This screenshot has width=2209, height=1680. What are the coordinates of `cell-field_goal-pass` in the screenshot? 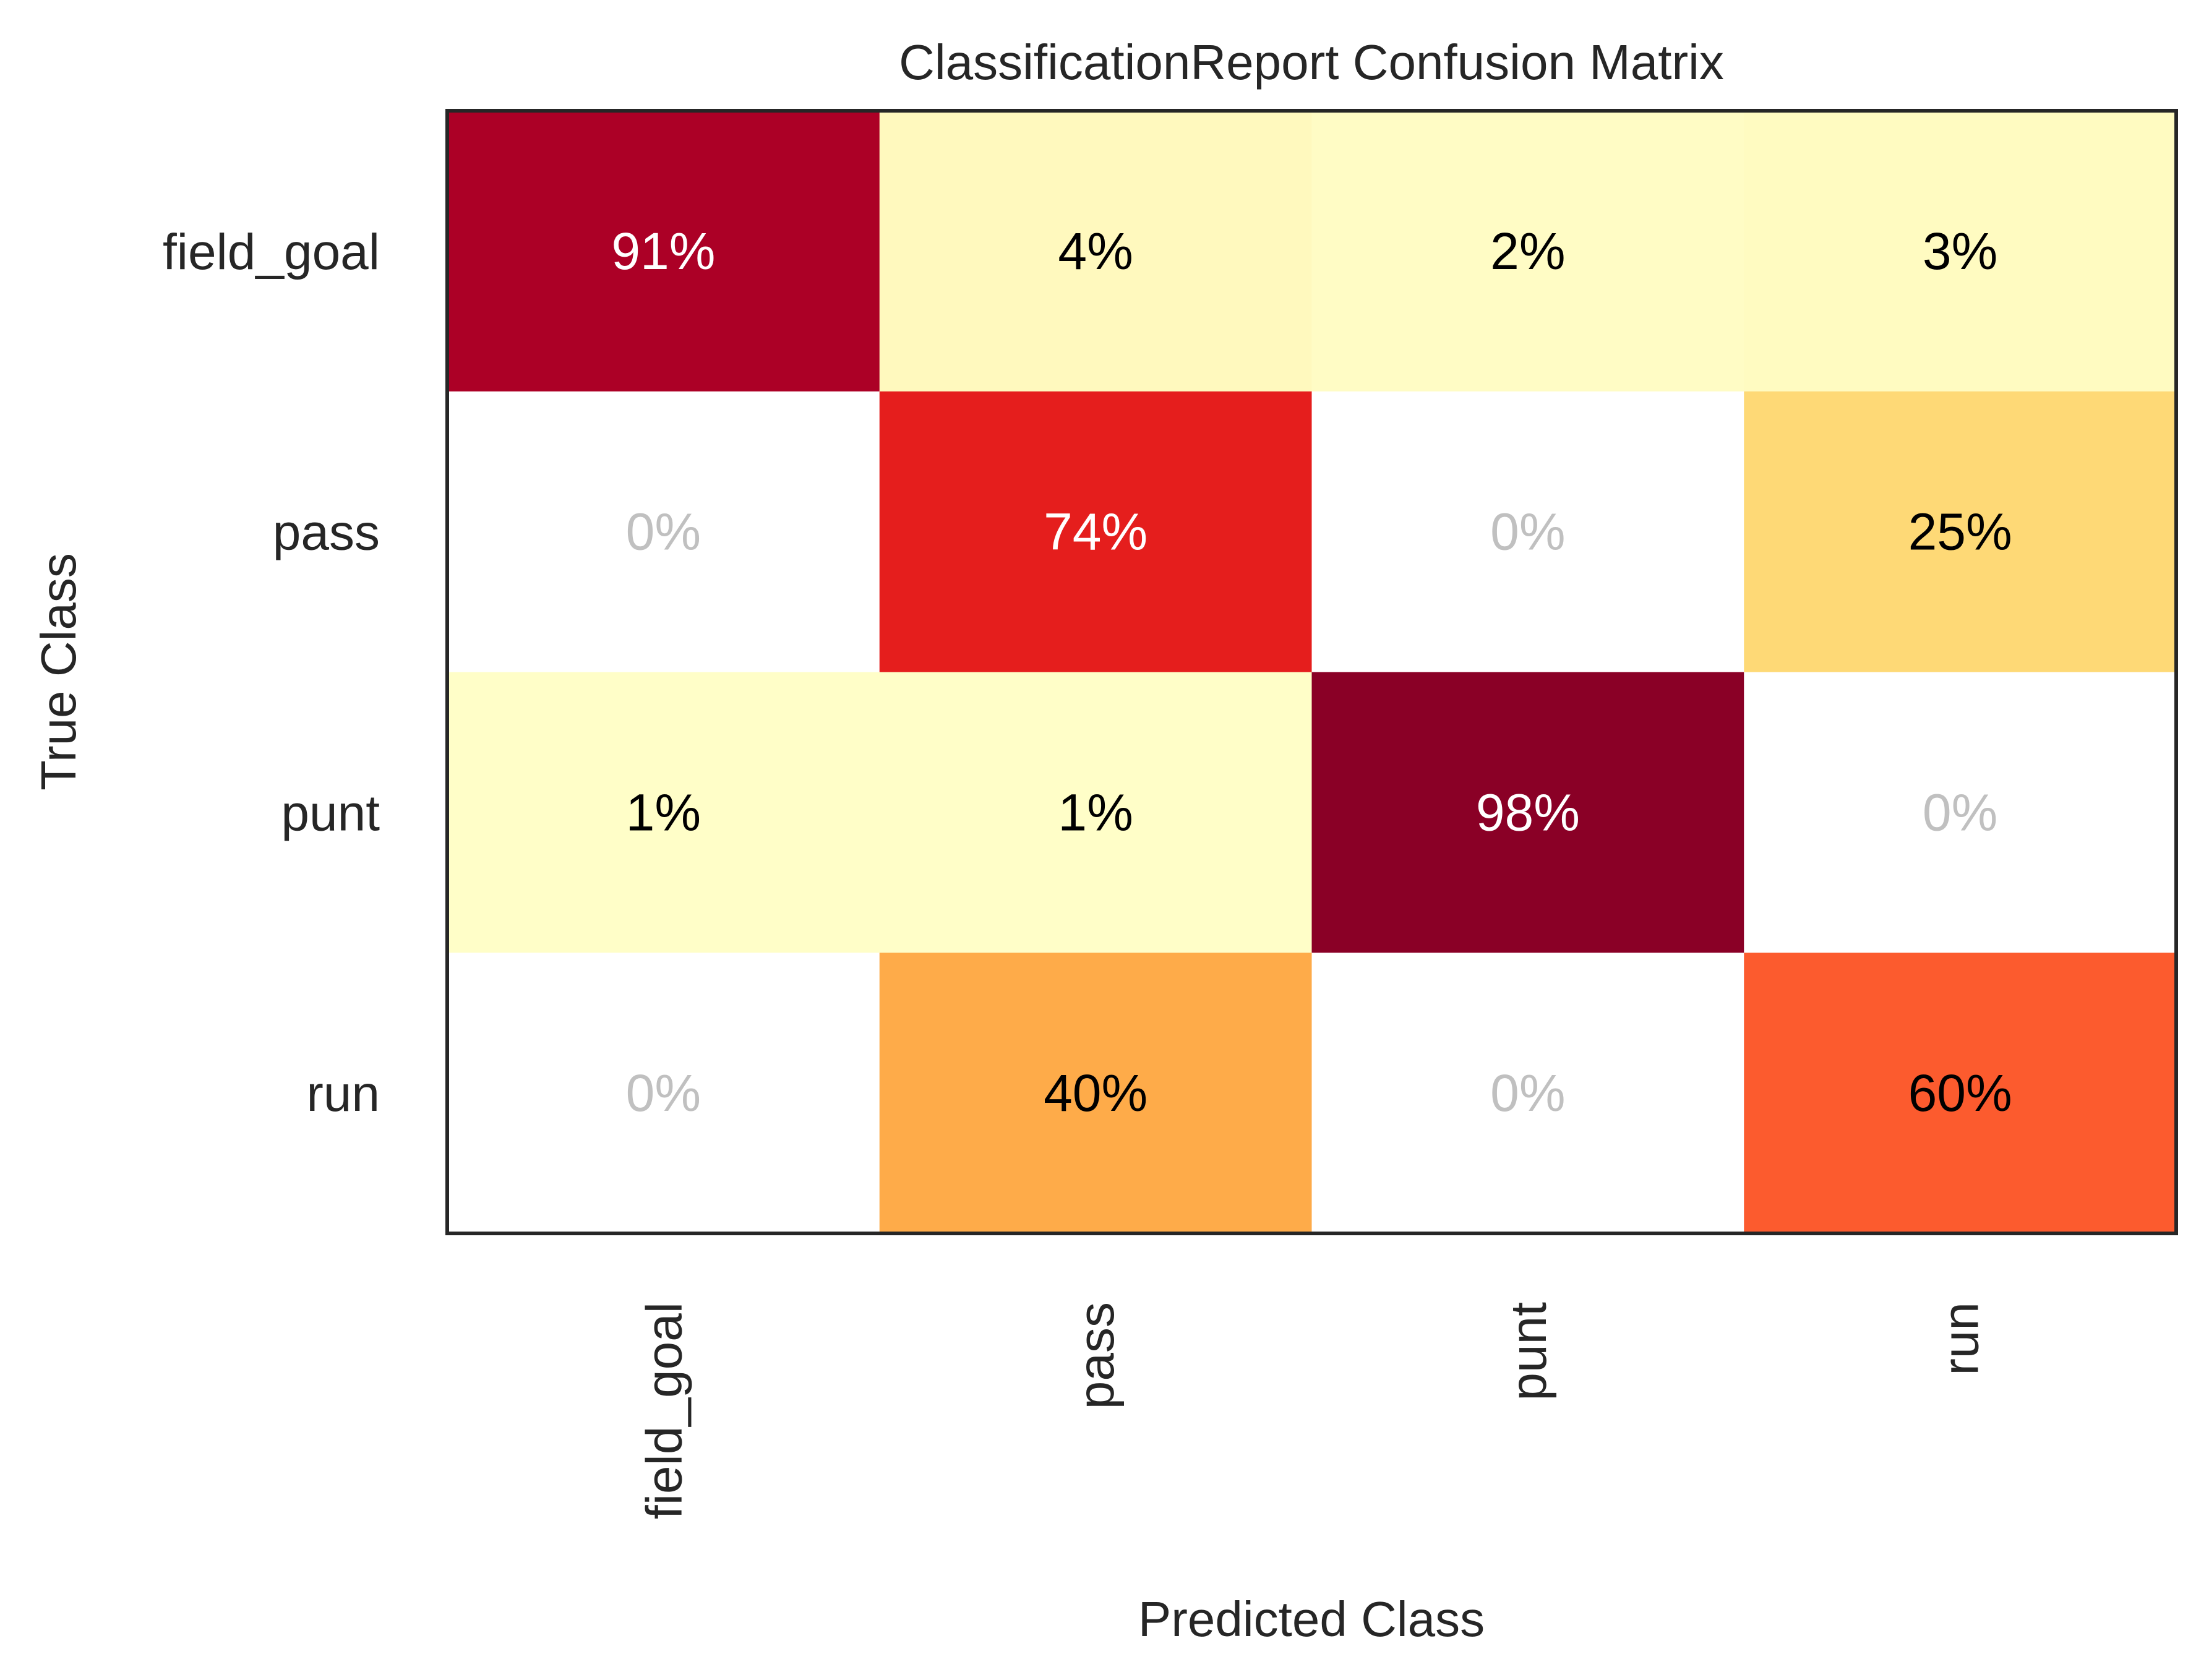 It's located at (1096, 252).